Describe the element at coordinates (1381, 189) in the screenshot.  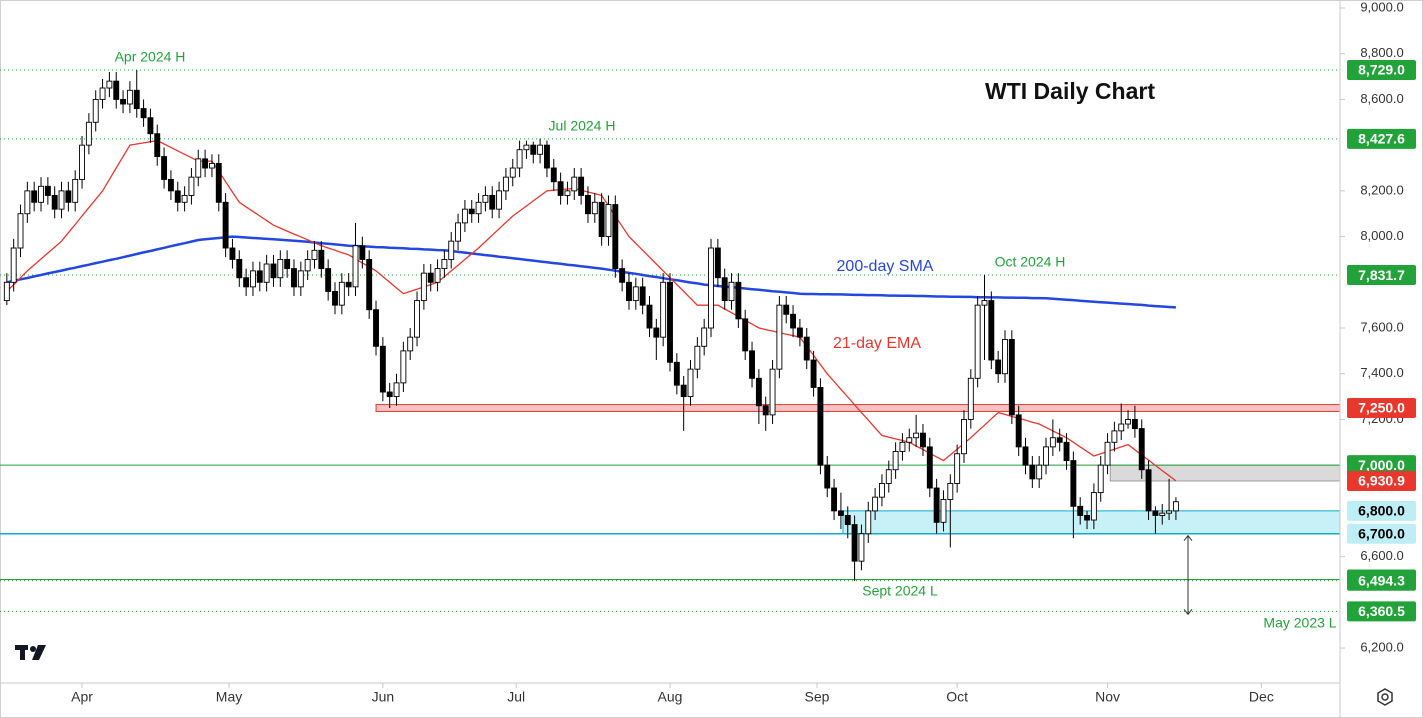
I see `y-tick-label: 8,200.0` at that location.